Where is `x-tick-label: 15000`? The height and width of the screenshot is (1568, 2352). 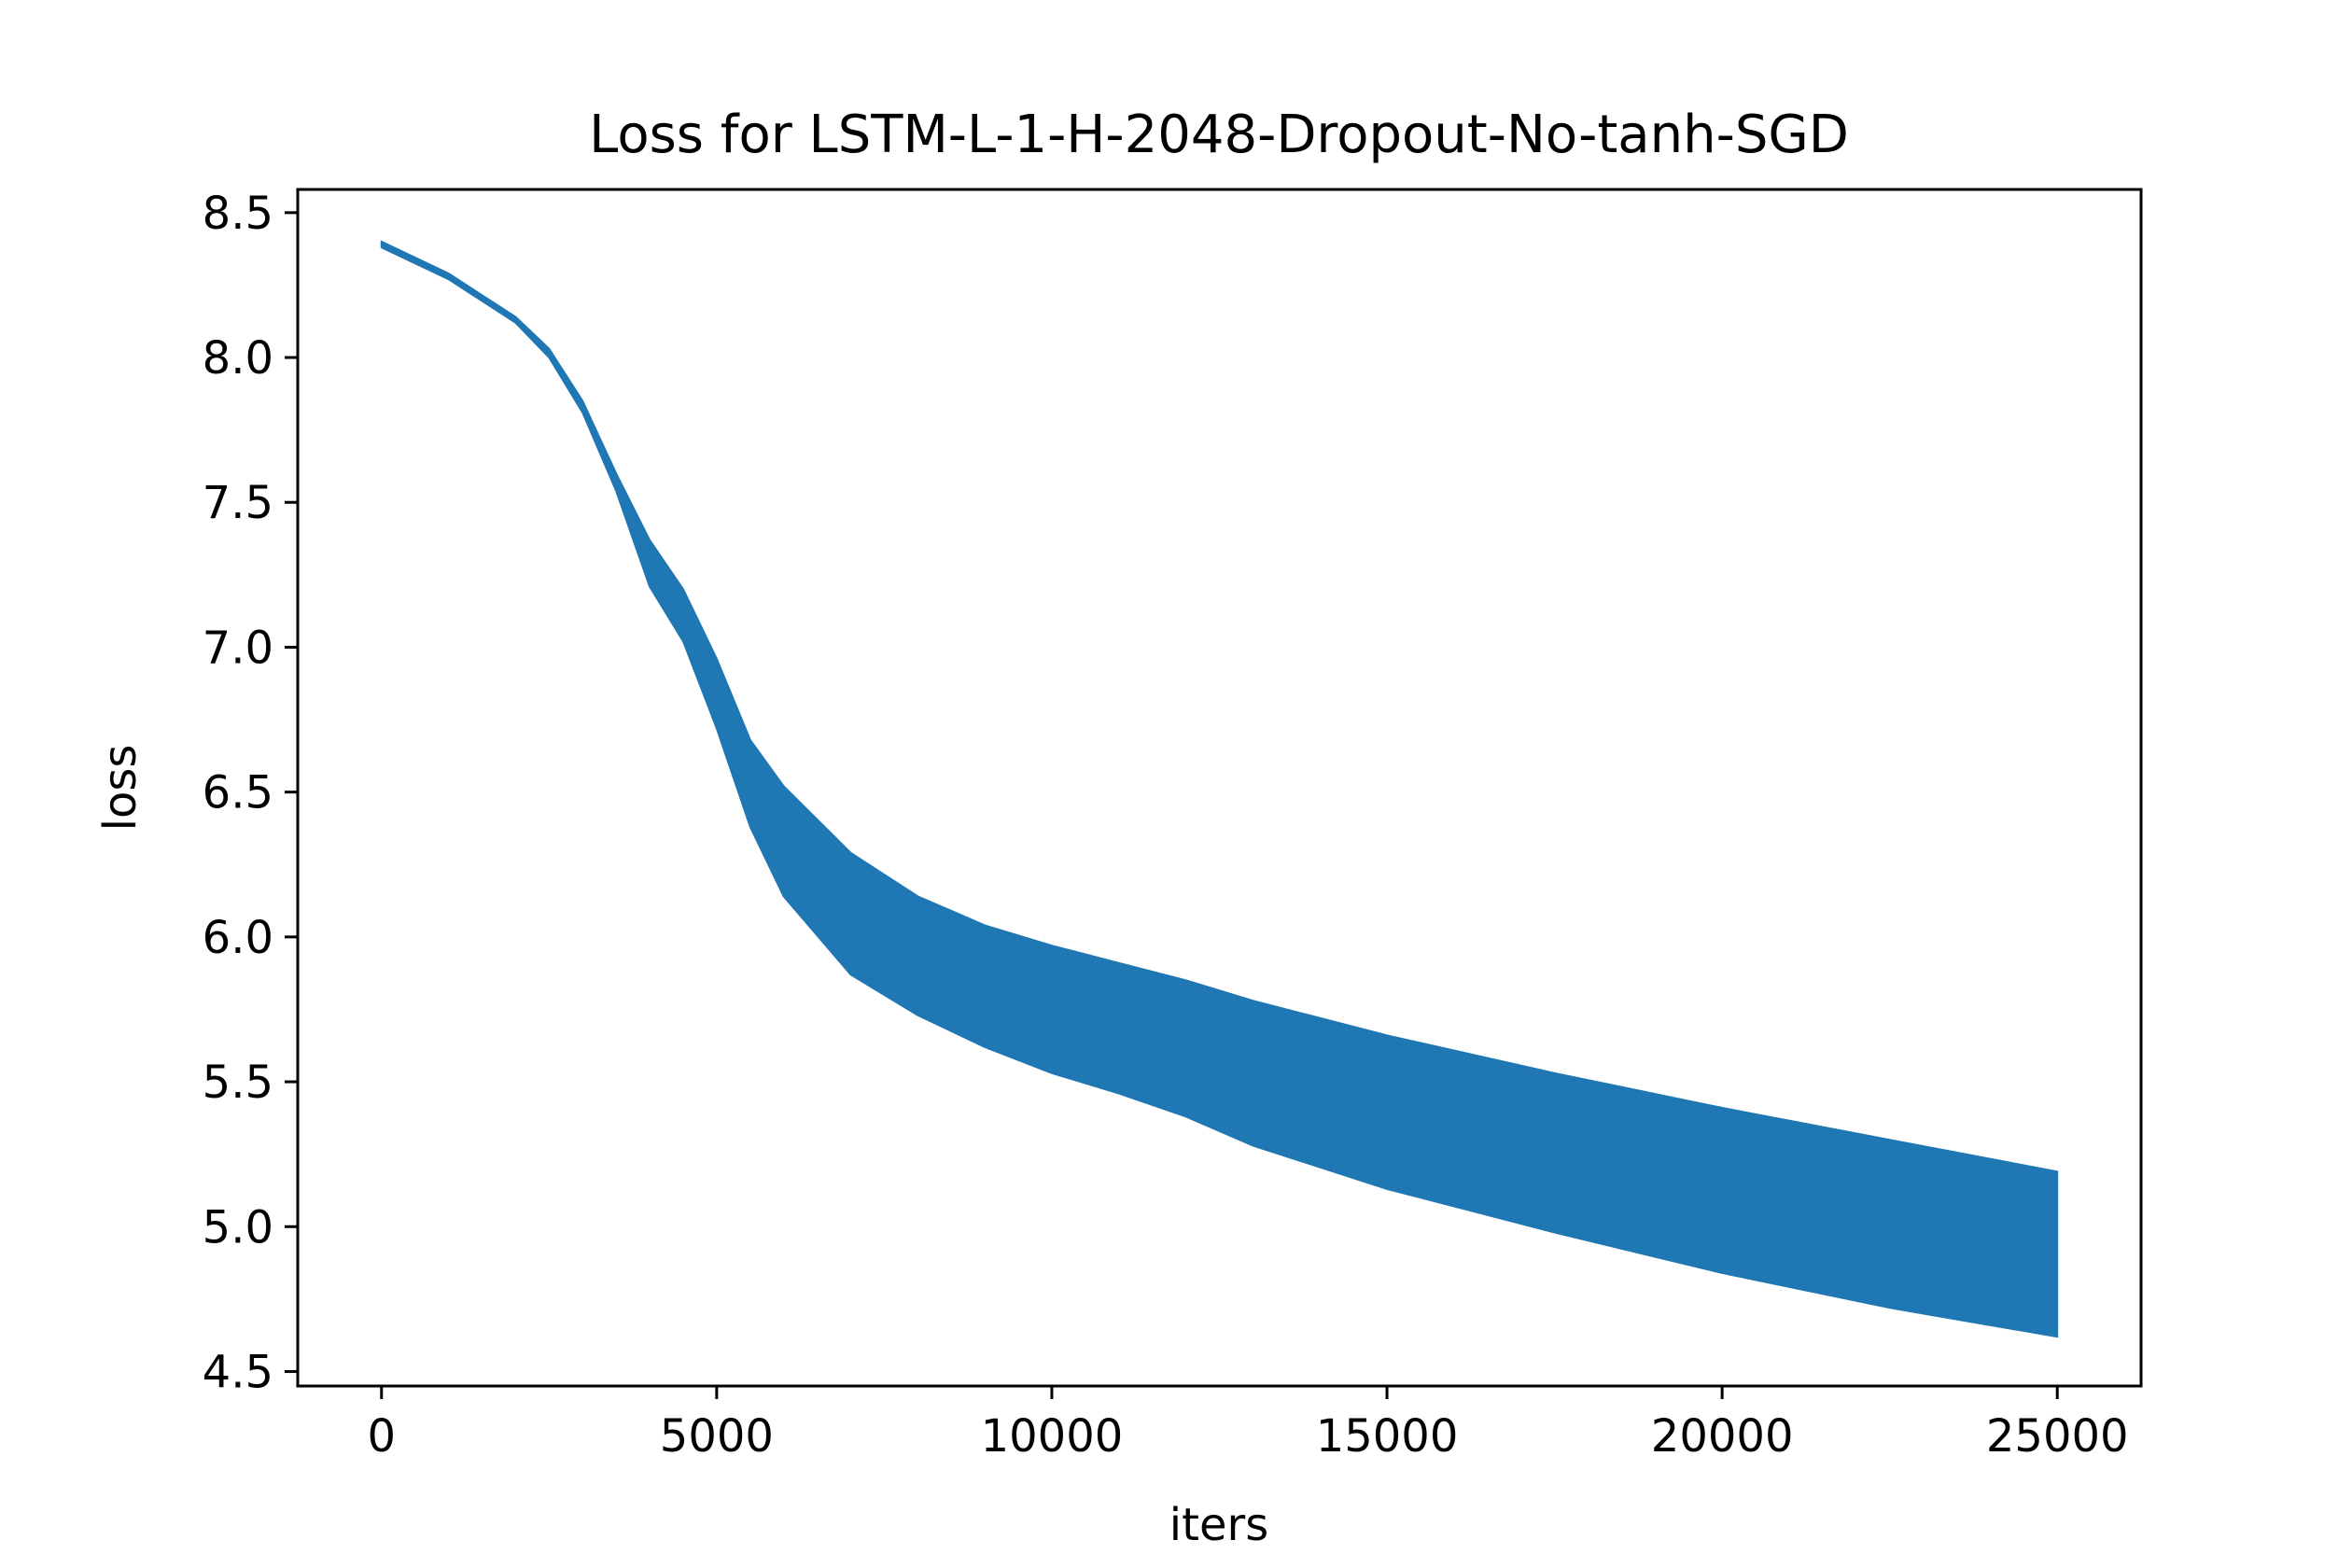 x-tick-label: 15000 is located at coordinates (1387, 1436).